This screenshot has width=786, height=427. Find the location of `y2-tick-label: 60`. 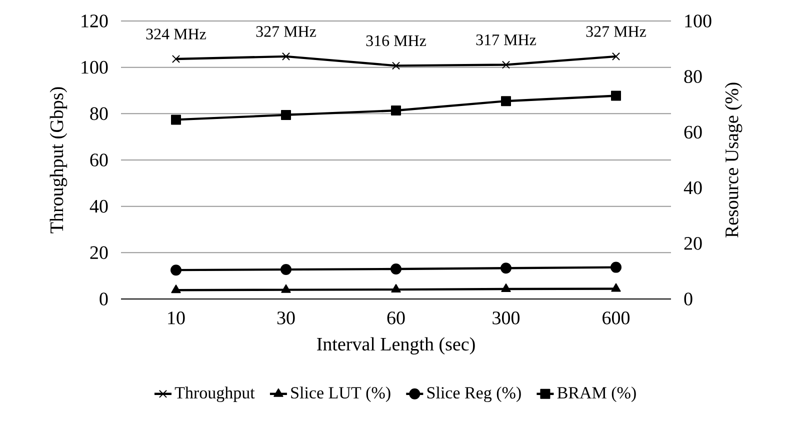

y2-tick-label: 60 is located at coordinates (693, 132).